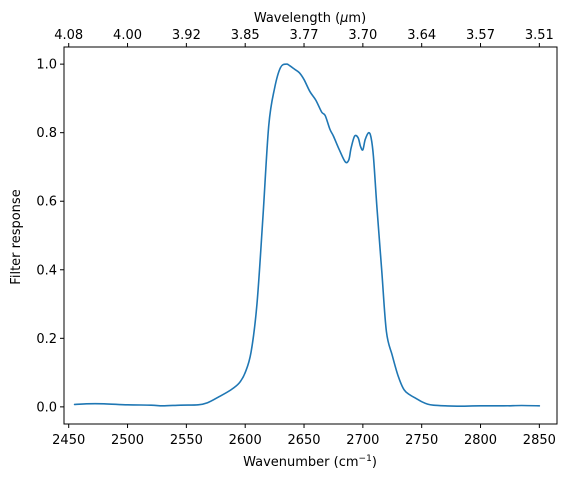 Image resolution: width=570 pixels, height=480 pixels. What do you see at coordinates (343, 18) in the screenshot?
I see `top-x-axis-label-mu: μ` at bounding box center [343, 18].